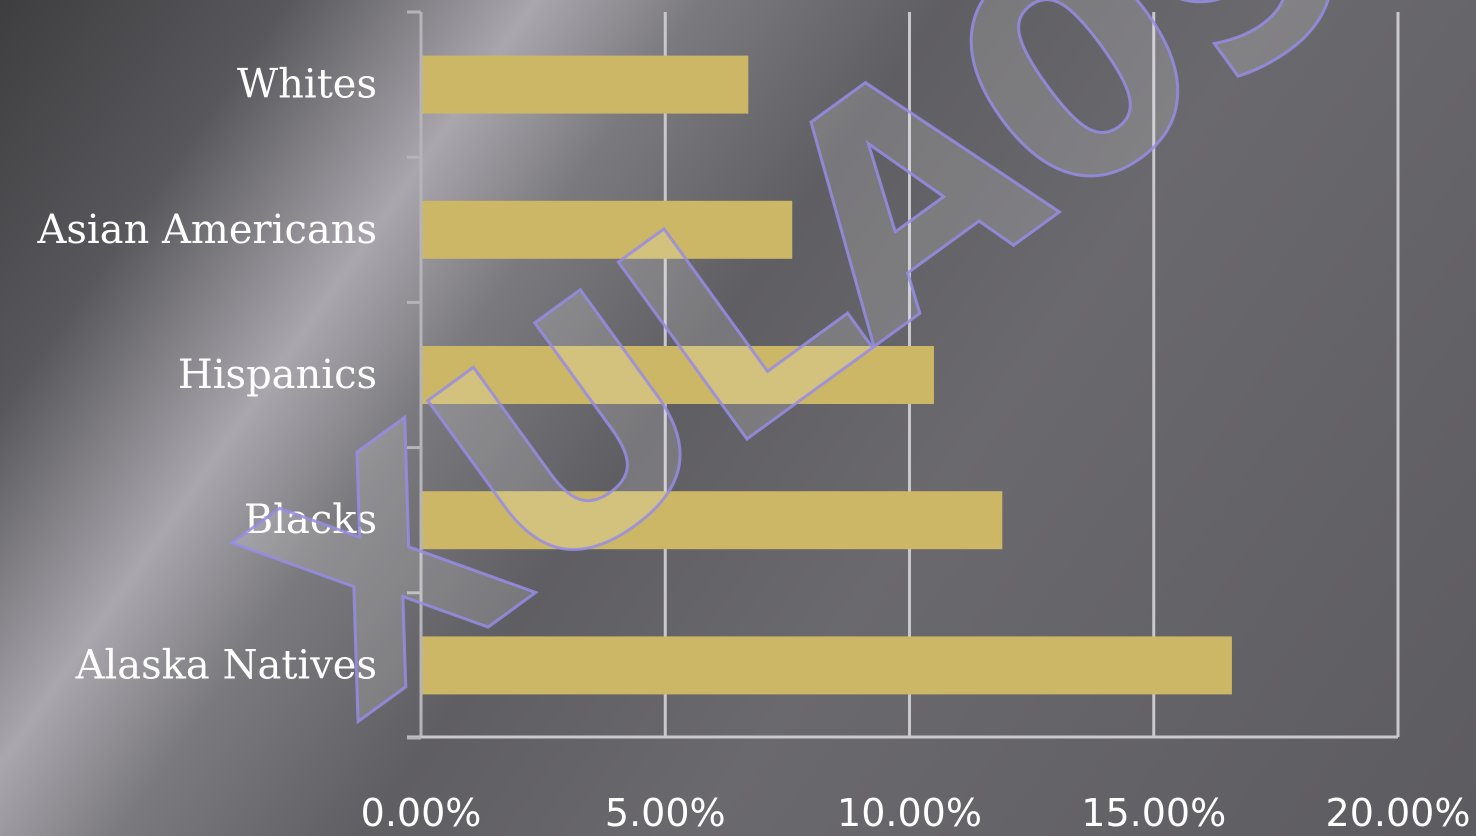  What do you see at coordinates (665, 813) in the screenshot?
I see `x-tick-label-1: 5.00%` at bounding box center [665, 813].